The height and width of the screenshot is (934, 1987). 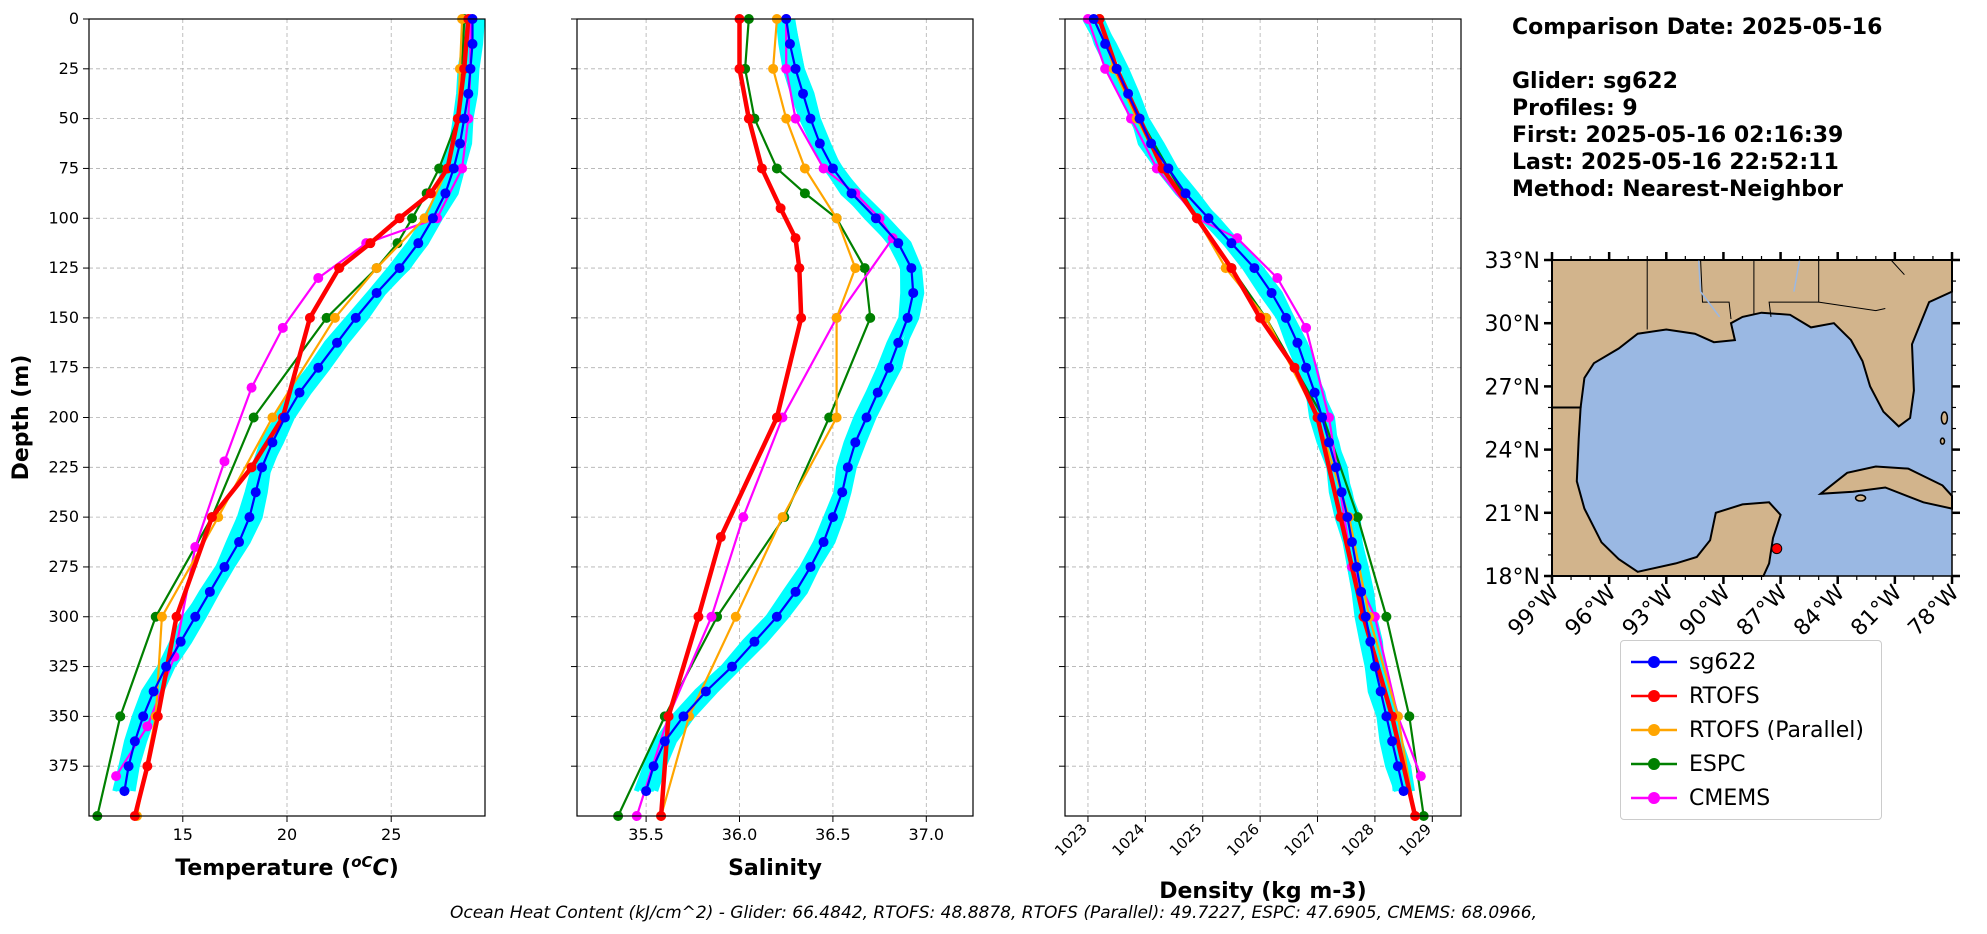 What do you see at coordinates (1675, 162) in the screenshot?
I see `last-time: Last: 2025-05-16 22:52:11` at bounding box center [1675, 162].